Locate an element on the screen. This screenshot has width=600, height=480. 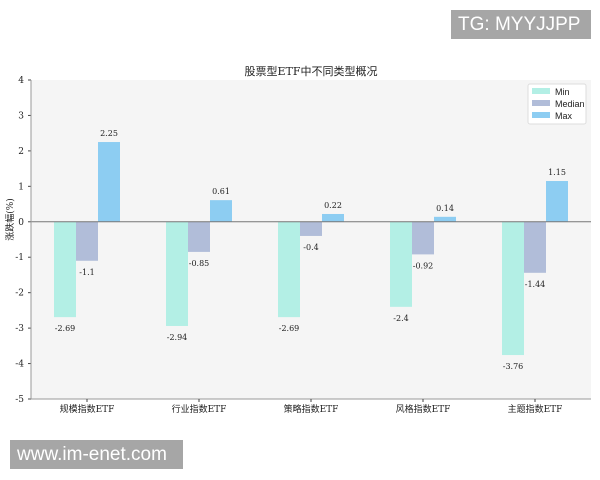
y-tick-label: 2 is located at coordinates (21, 152).